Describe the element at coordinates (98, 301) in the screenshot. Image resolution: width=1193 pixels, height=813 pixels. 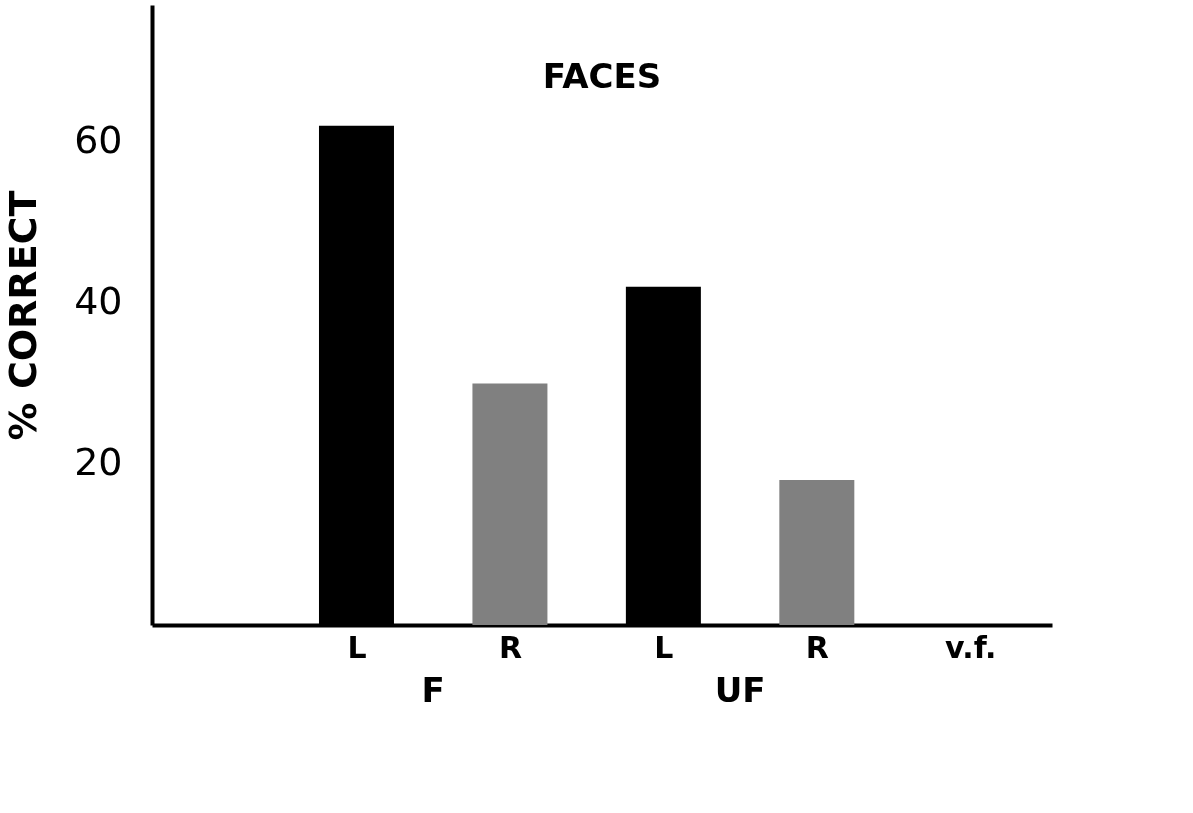
I see `y-tick-label: 40` at that location.